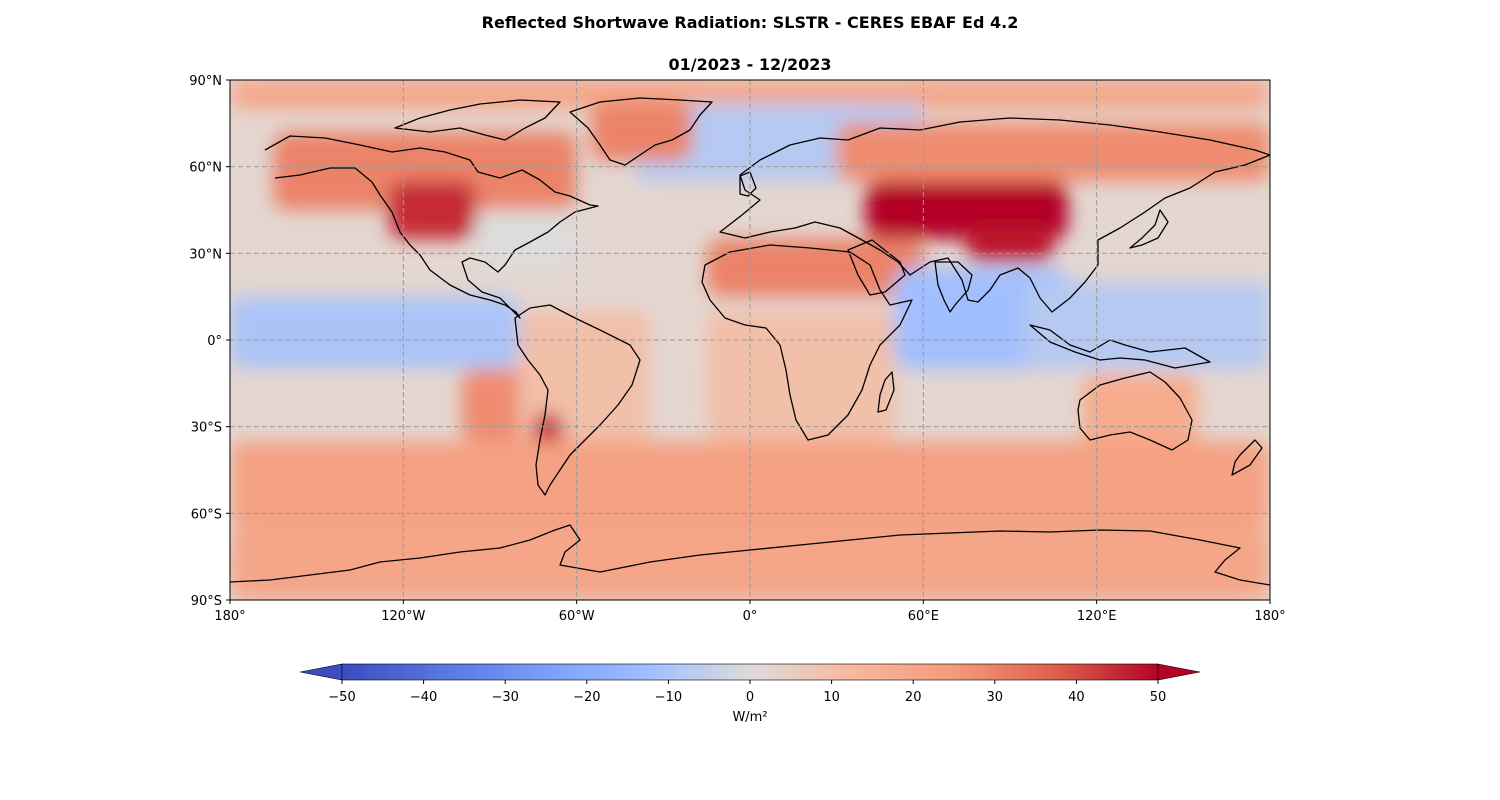 The width and height of the screenshot is (1500, 800). What do you see at coordinates (504, 697) in the screenshot?
I see `colorbar-tick-label-2: −30` at bounding box center [504, 697].